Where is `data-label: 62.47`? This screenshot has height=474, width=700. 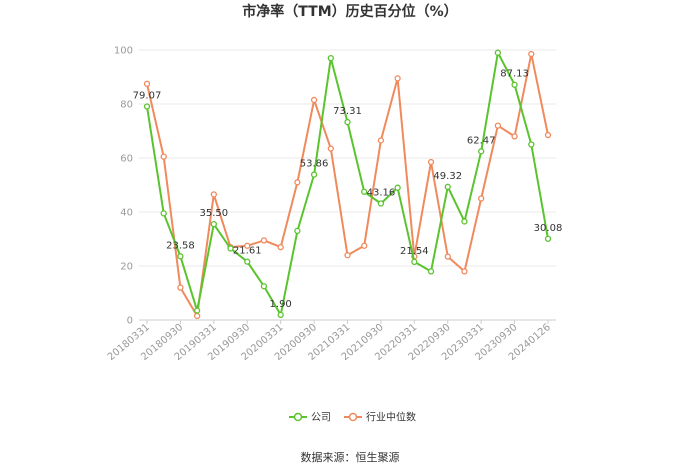
data-label: 62.47 is located at coordinates (481, 140).